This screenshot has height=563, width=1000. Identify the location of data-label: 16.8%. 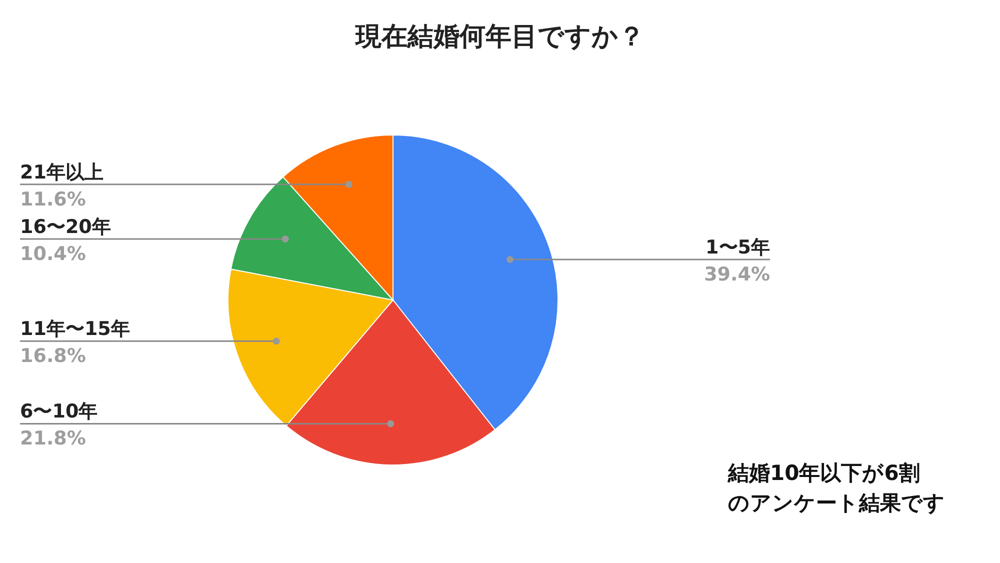
(53, 356).